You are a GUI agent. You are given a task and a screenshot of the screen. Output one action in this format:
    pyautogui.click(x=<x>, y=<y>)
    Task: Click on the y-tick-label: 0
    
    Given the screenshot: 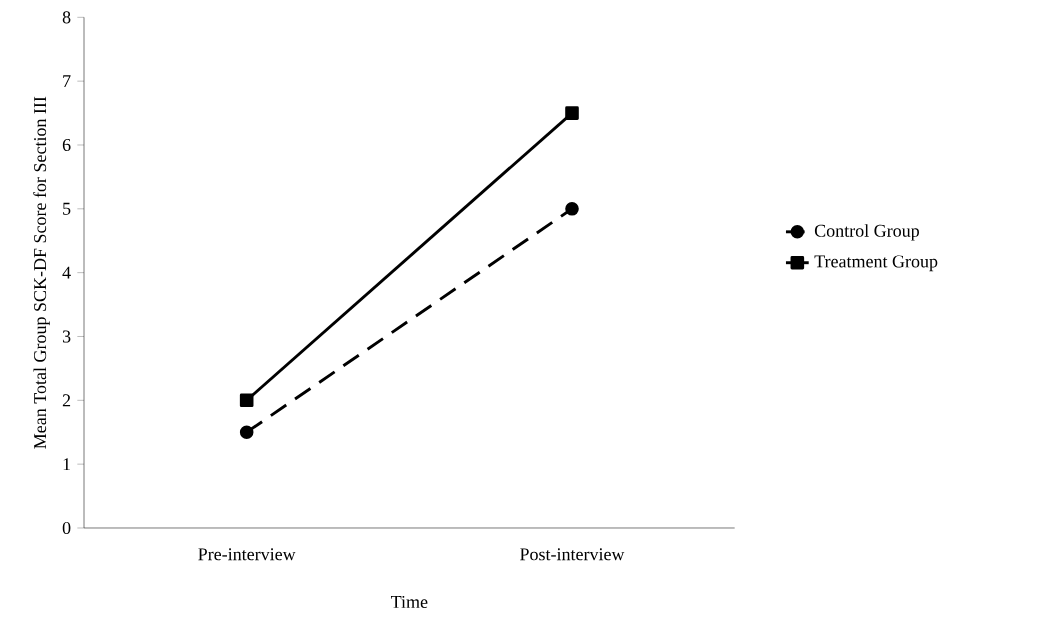 What is the action you would take?
    pyautogui.click(x=66, y=528)
    